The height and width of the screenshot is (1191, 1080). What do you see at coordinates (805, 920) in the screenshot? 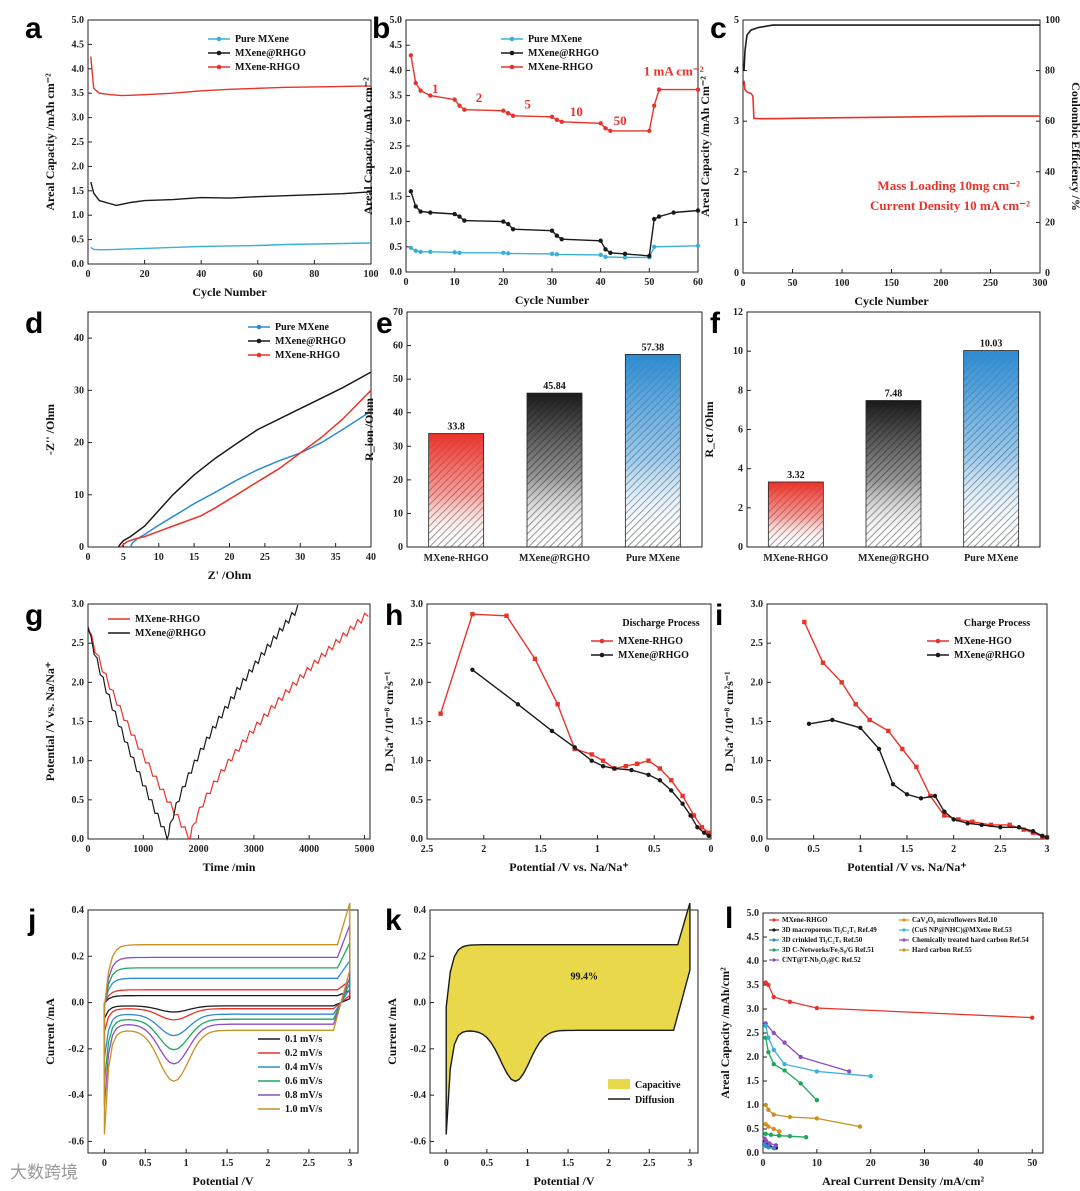
I see `legend-entry: MXene-RHGO` at bounding box center [805, 920].